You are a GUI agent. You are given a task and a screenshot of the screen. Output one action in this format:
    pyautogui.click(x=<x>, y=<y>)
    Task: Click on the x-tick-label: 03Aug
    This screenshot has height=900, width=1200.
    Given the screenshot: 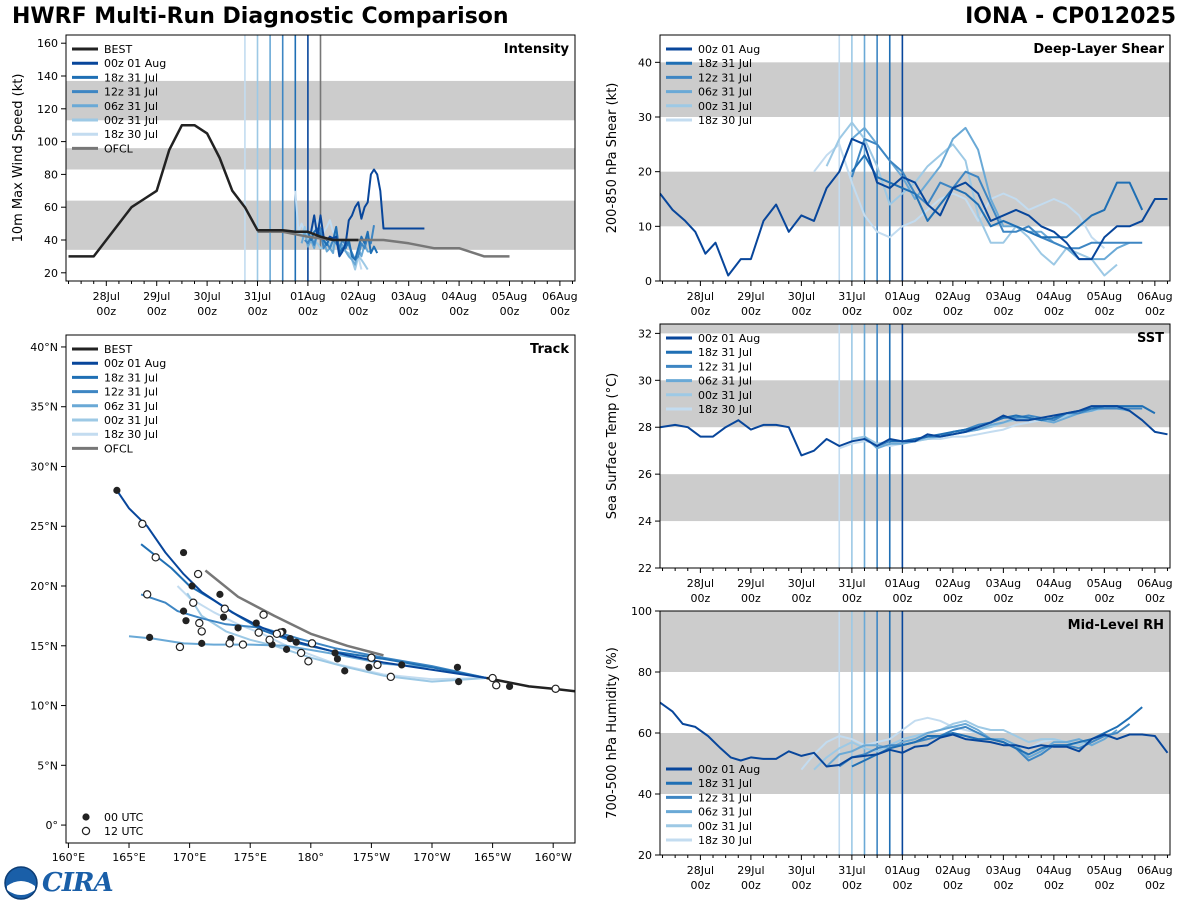 What is the action you would take?
    pyautogui.click(x=1003, y=870)
    